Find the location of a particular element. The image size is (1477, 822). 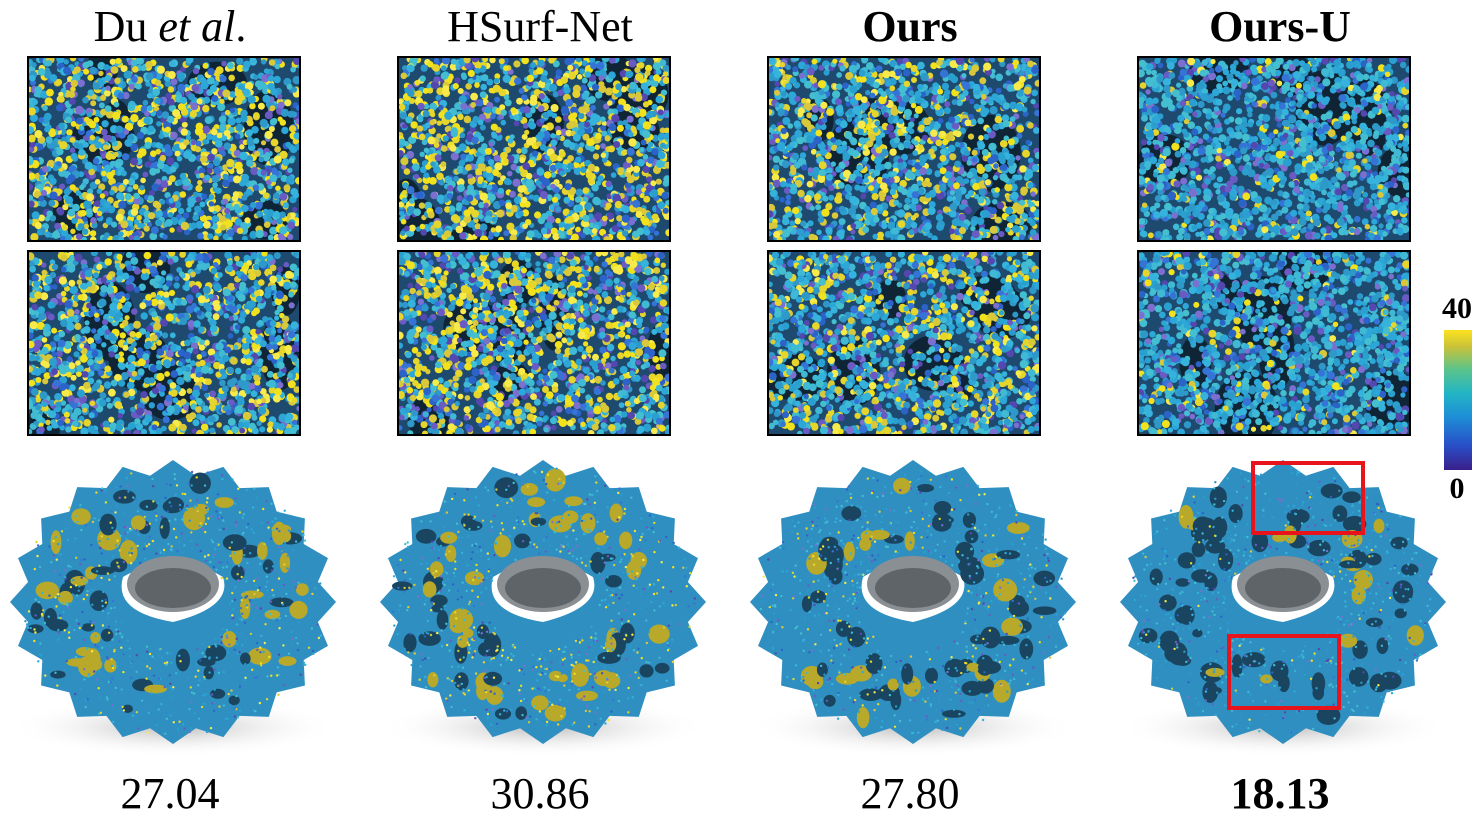

error-score: 30.86 is located at coordinates (540, 793).